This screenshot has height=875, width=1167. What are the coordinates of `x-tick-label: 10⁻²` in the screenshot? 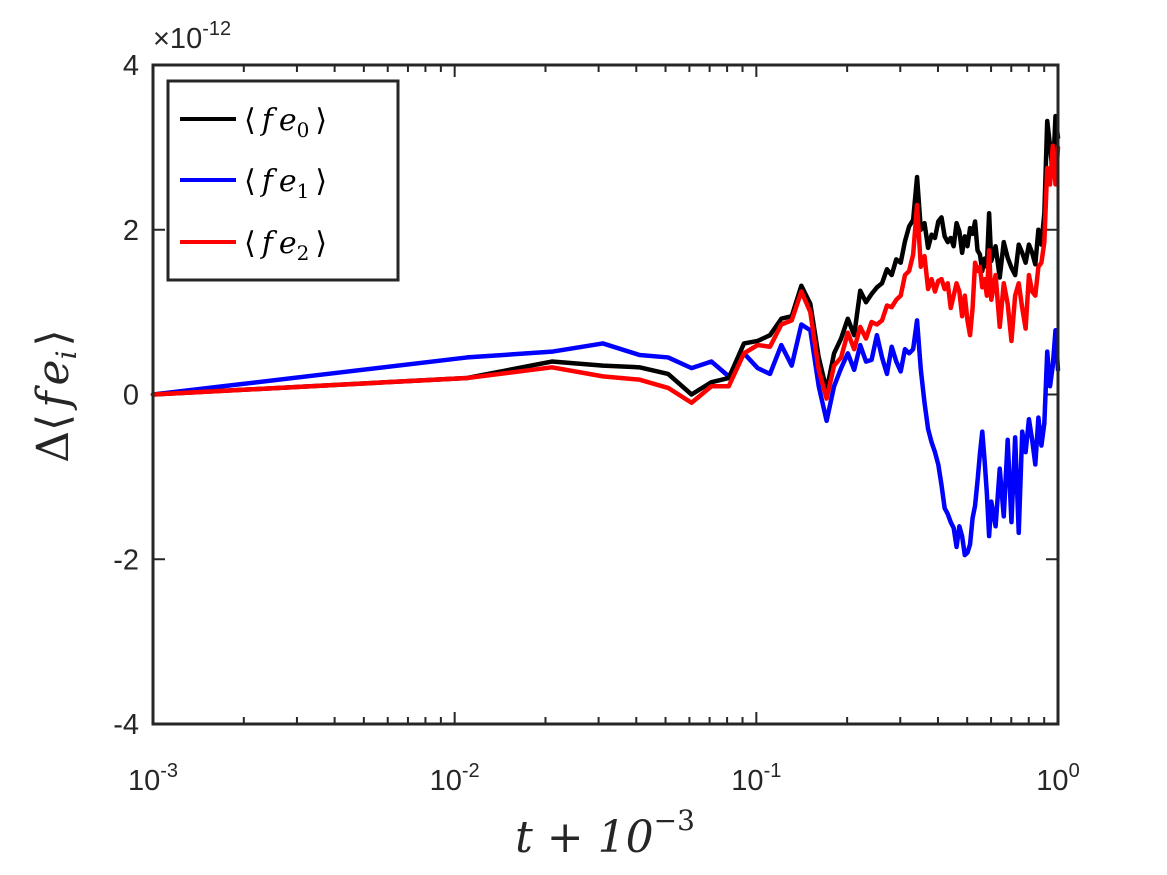 It's located at (455, 778).